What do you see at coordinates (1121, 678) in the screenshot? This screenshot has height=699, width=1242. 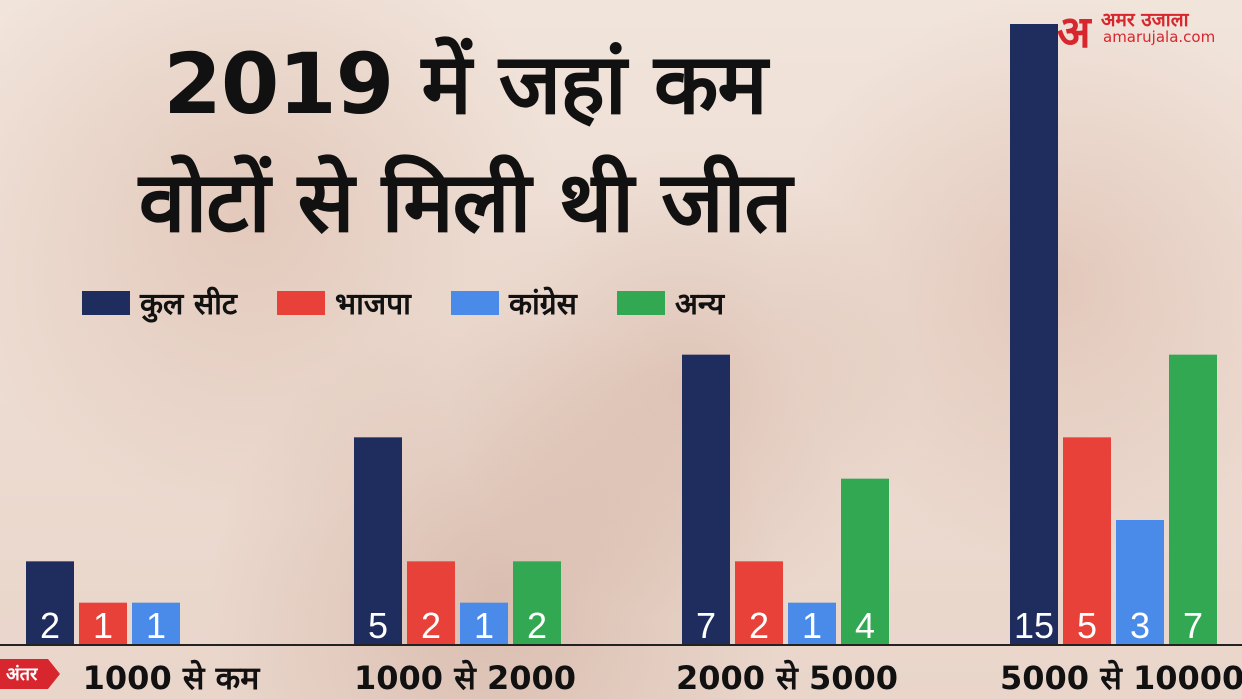 I see `category-label-4: 5000 से 10000` at bounding box center [1121, 678].